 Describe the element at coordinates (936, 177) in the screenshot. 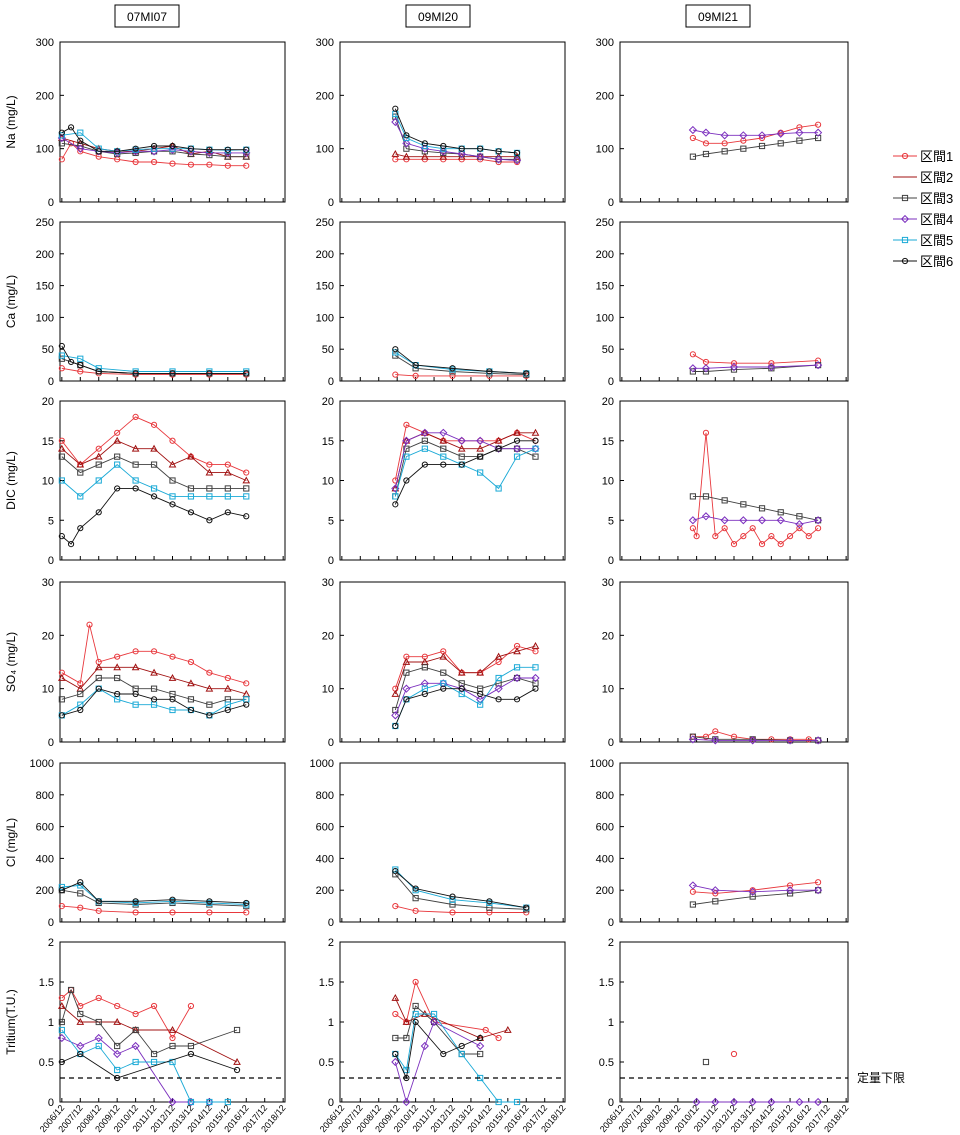

I see `legend-label: 区間2` at that location.